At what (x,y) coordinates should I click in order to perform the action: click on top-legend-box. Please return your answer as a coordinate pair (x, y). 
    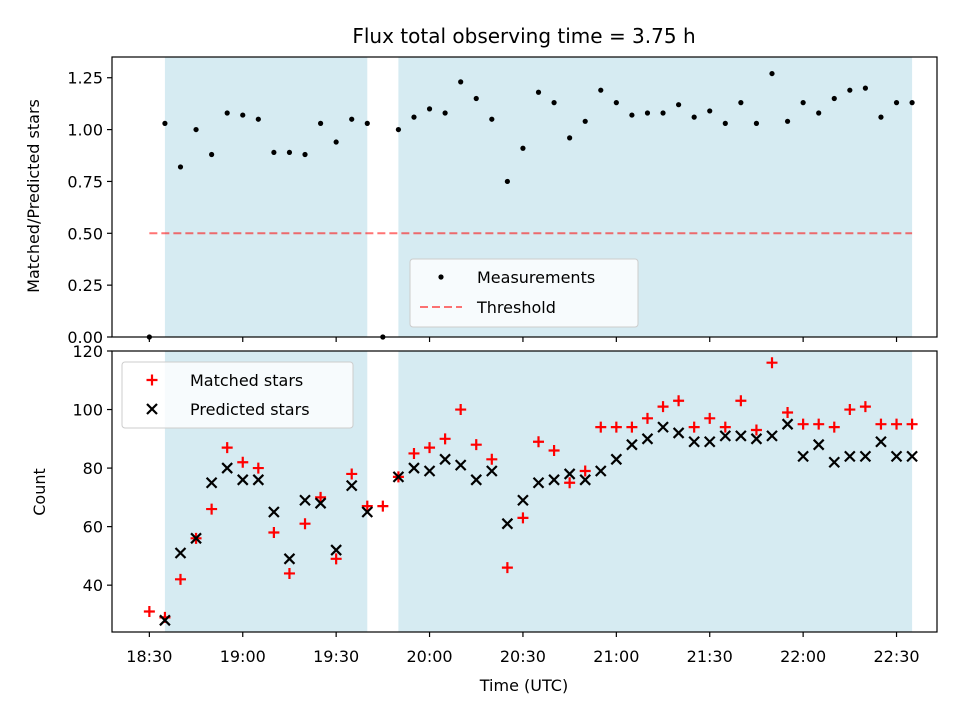
    Looking at the image, I should click on (524, 293).